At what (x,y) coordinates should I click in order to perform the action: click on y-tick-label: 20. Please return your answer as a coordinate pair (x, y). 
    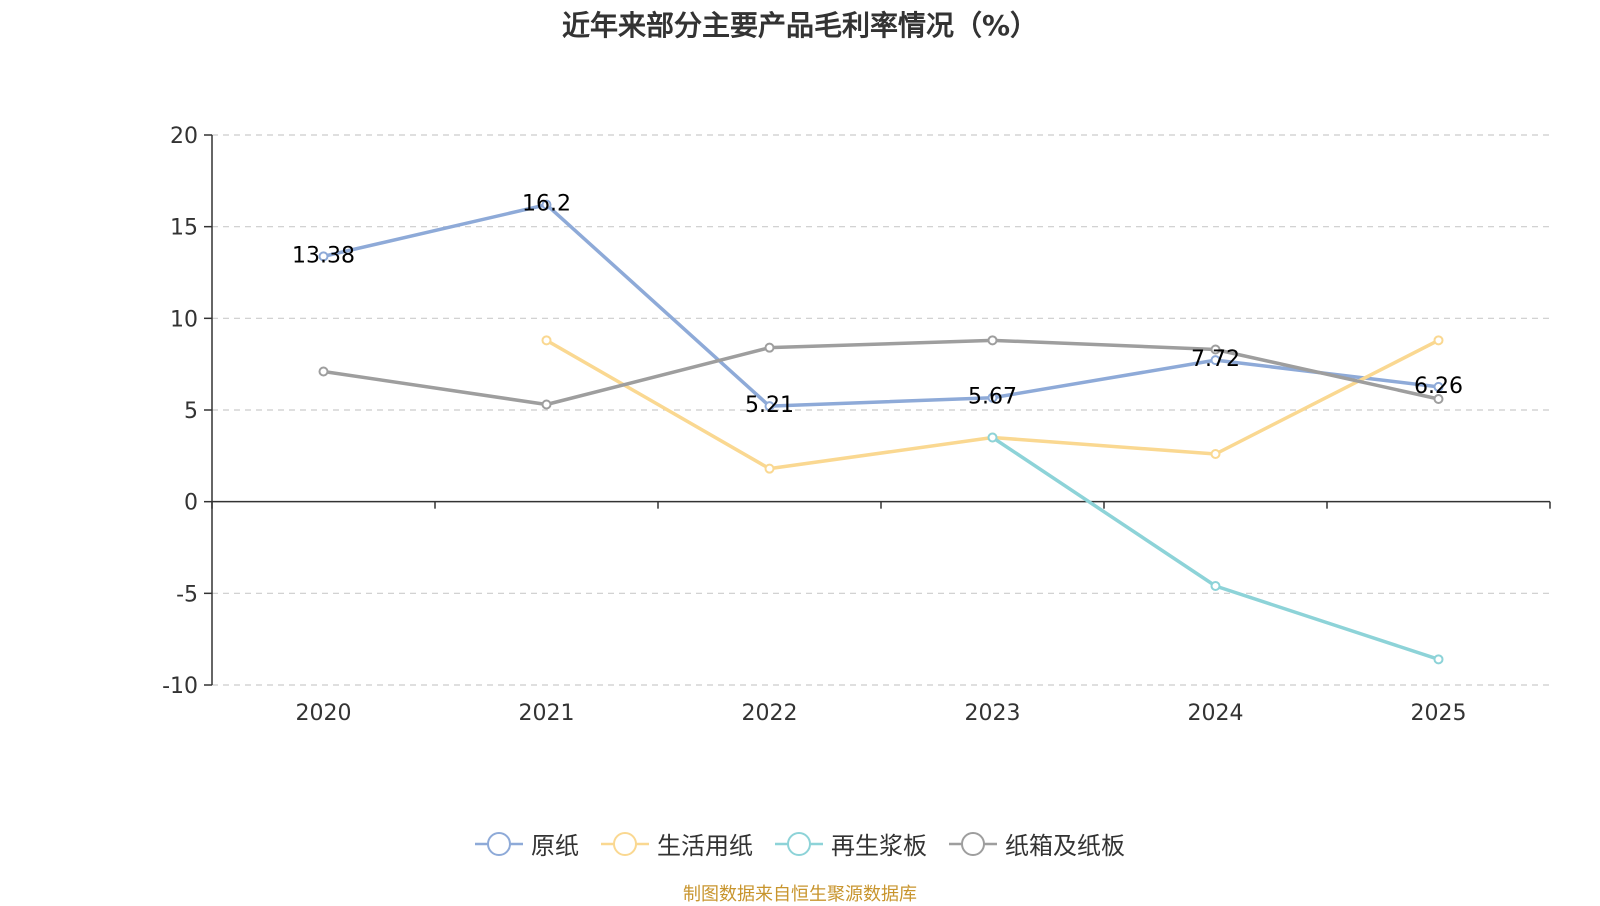
    Looking at the image, I should click on (184, 136).